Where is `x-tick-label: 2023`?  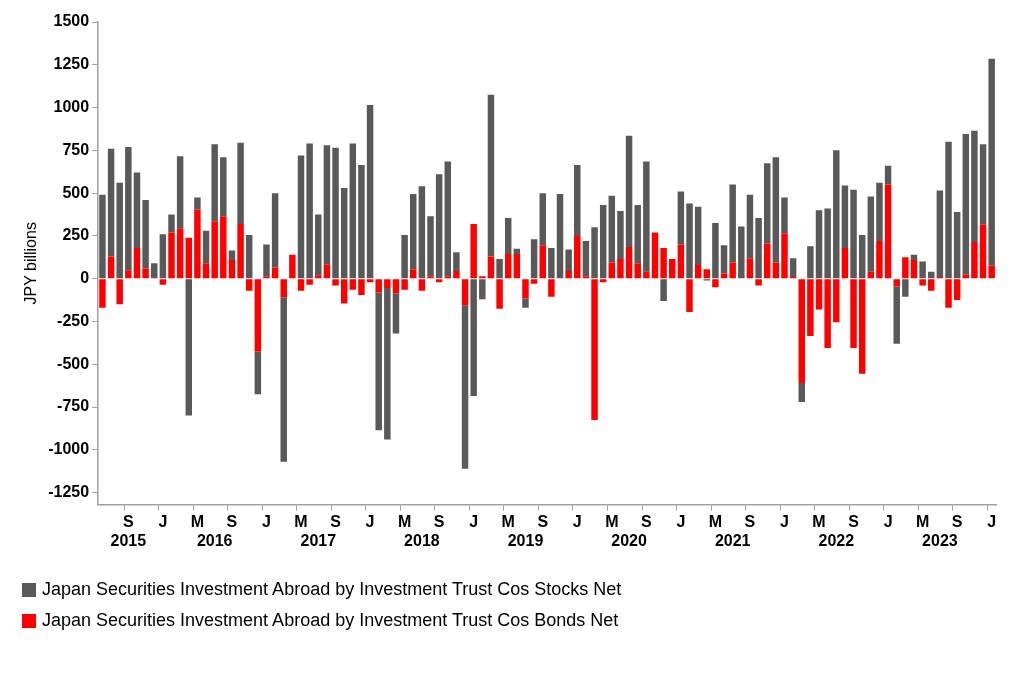 x-tick-label: 2023 is located at coordinates (940, 540).